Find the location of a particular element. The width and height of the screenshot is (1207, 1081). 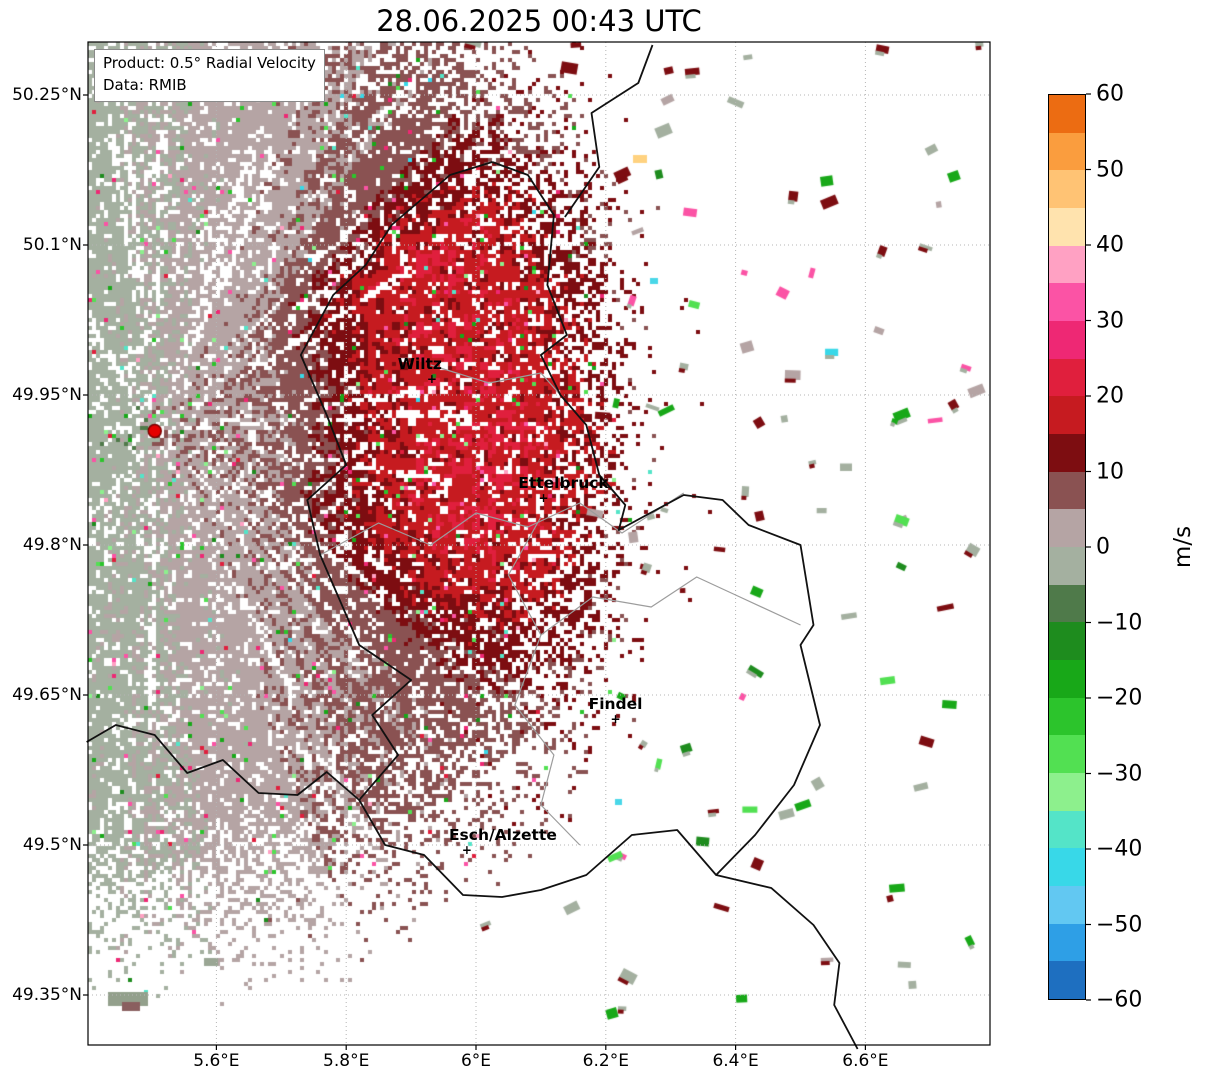

colorbar-tick-label: 50 is located at coordinates (1110, 169).